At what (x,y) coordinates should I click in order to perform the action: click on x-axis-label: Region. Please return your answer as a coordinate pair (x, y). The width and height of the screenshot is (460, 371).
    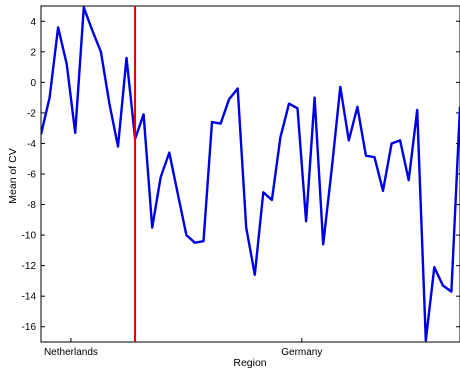
    Looking at the image, I should click on (249, 363).